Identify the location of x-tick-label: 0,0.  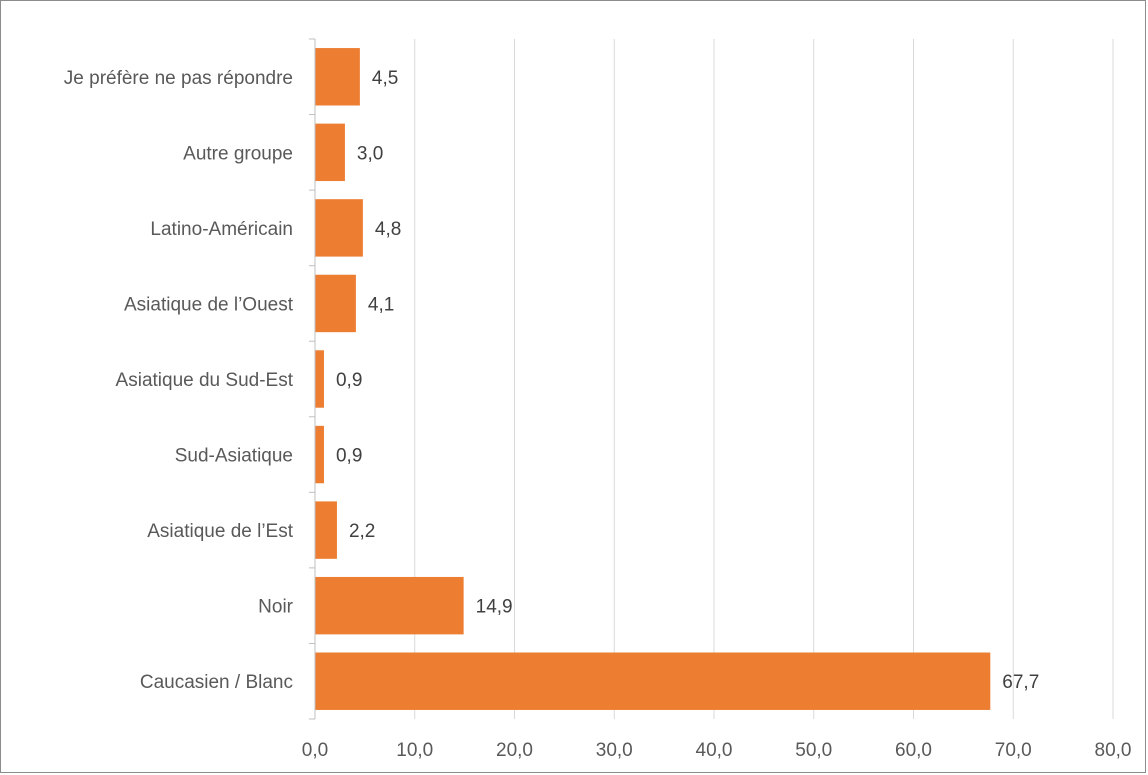
(315, 750).